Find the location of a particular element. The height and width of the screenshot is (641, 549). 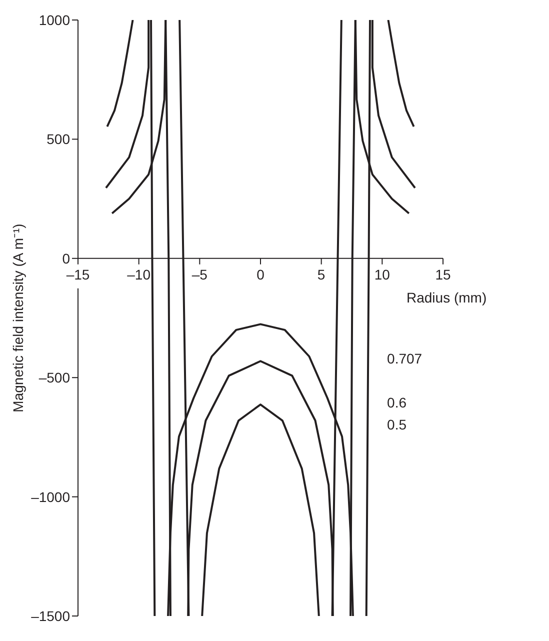

y-tick-label: 500 is located at coordinates (58, 139).